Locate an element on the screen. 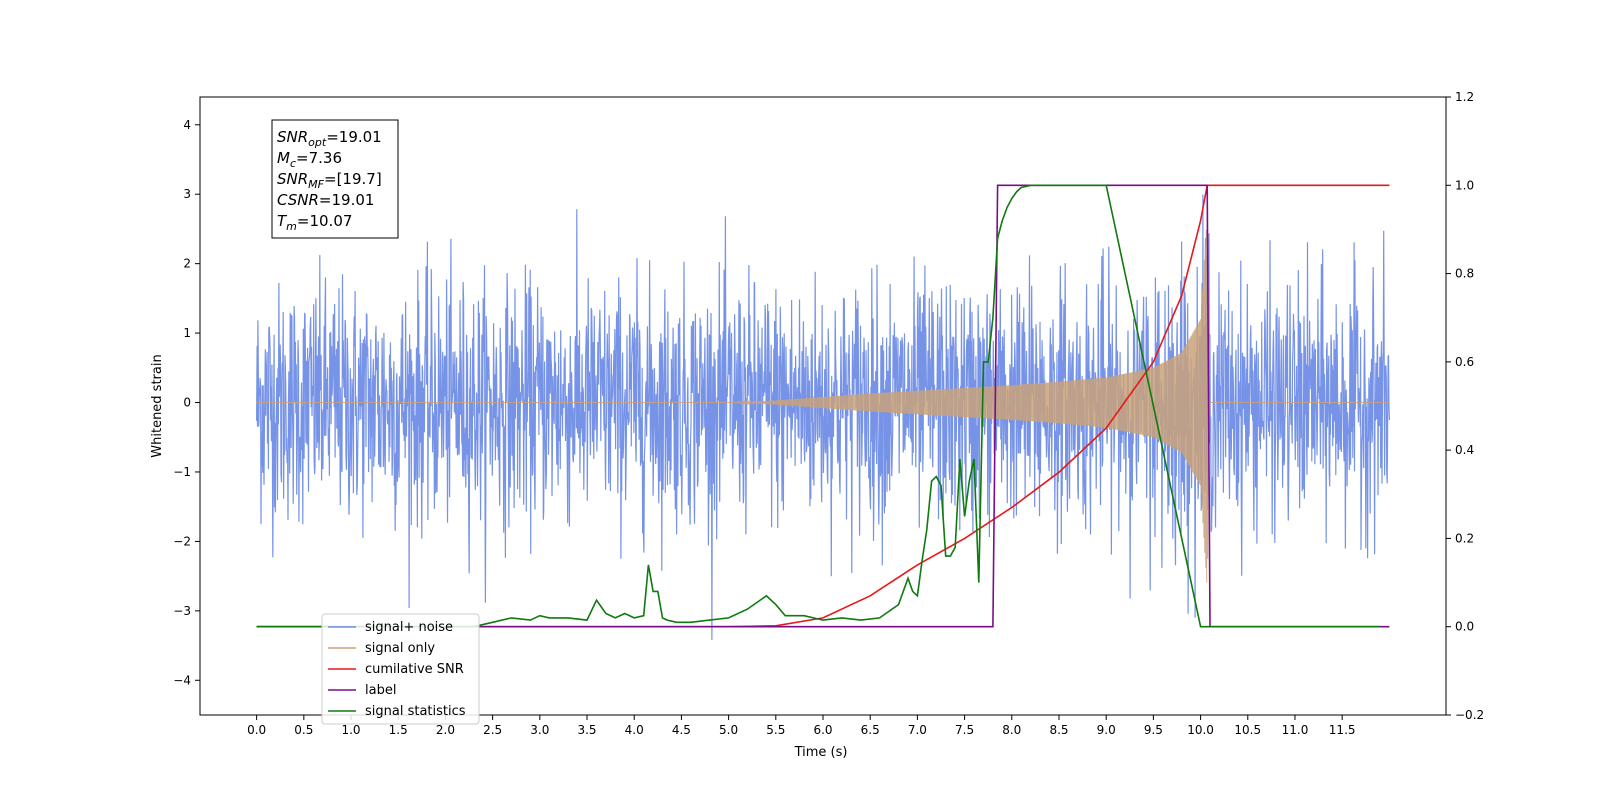 This screenshot has height=800, width=1600. x-tick-label: 3.5 is located at coordinates (586, 730).